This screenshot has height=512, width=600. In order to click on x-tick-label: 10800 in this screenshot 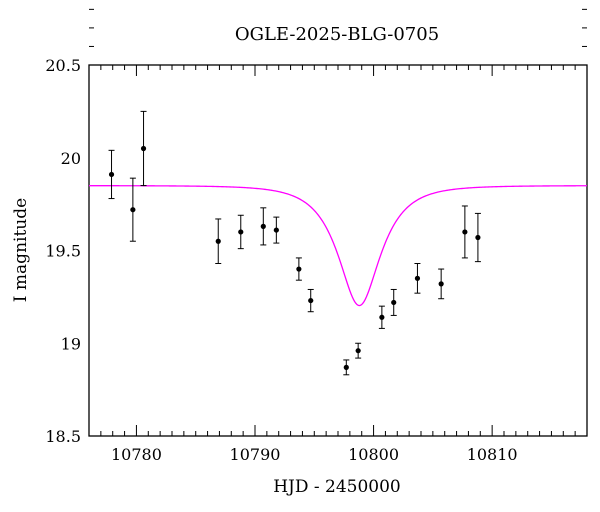, I will do `click(373, 454)`.